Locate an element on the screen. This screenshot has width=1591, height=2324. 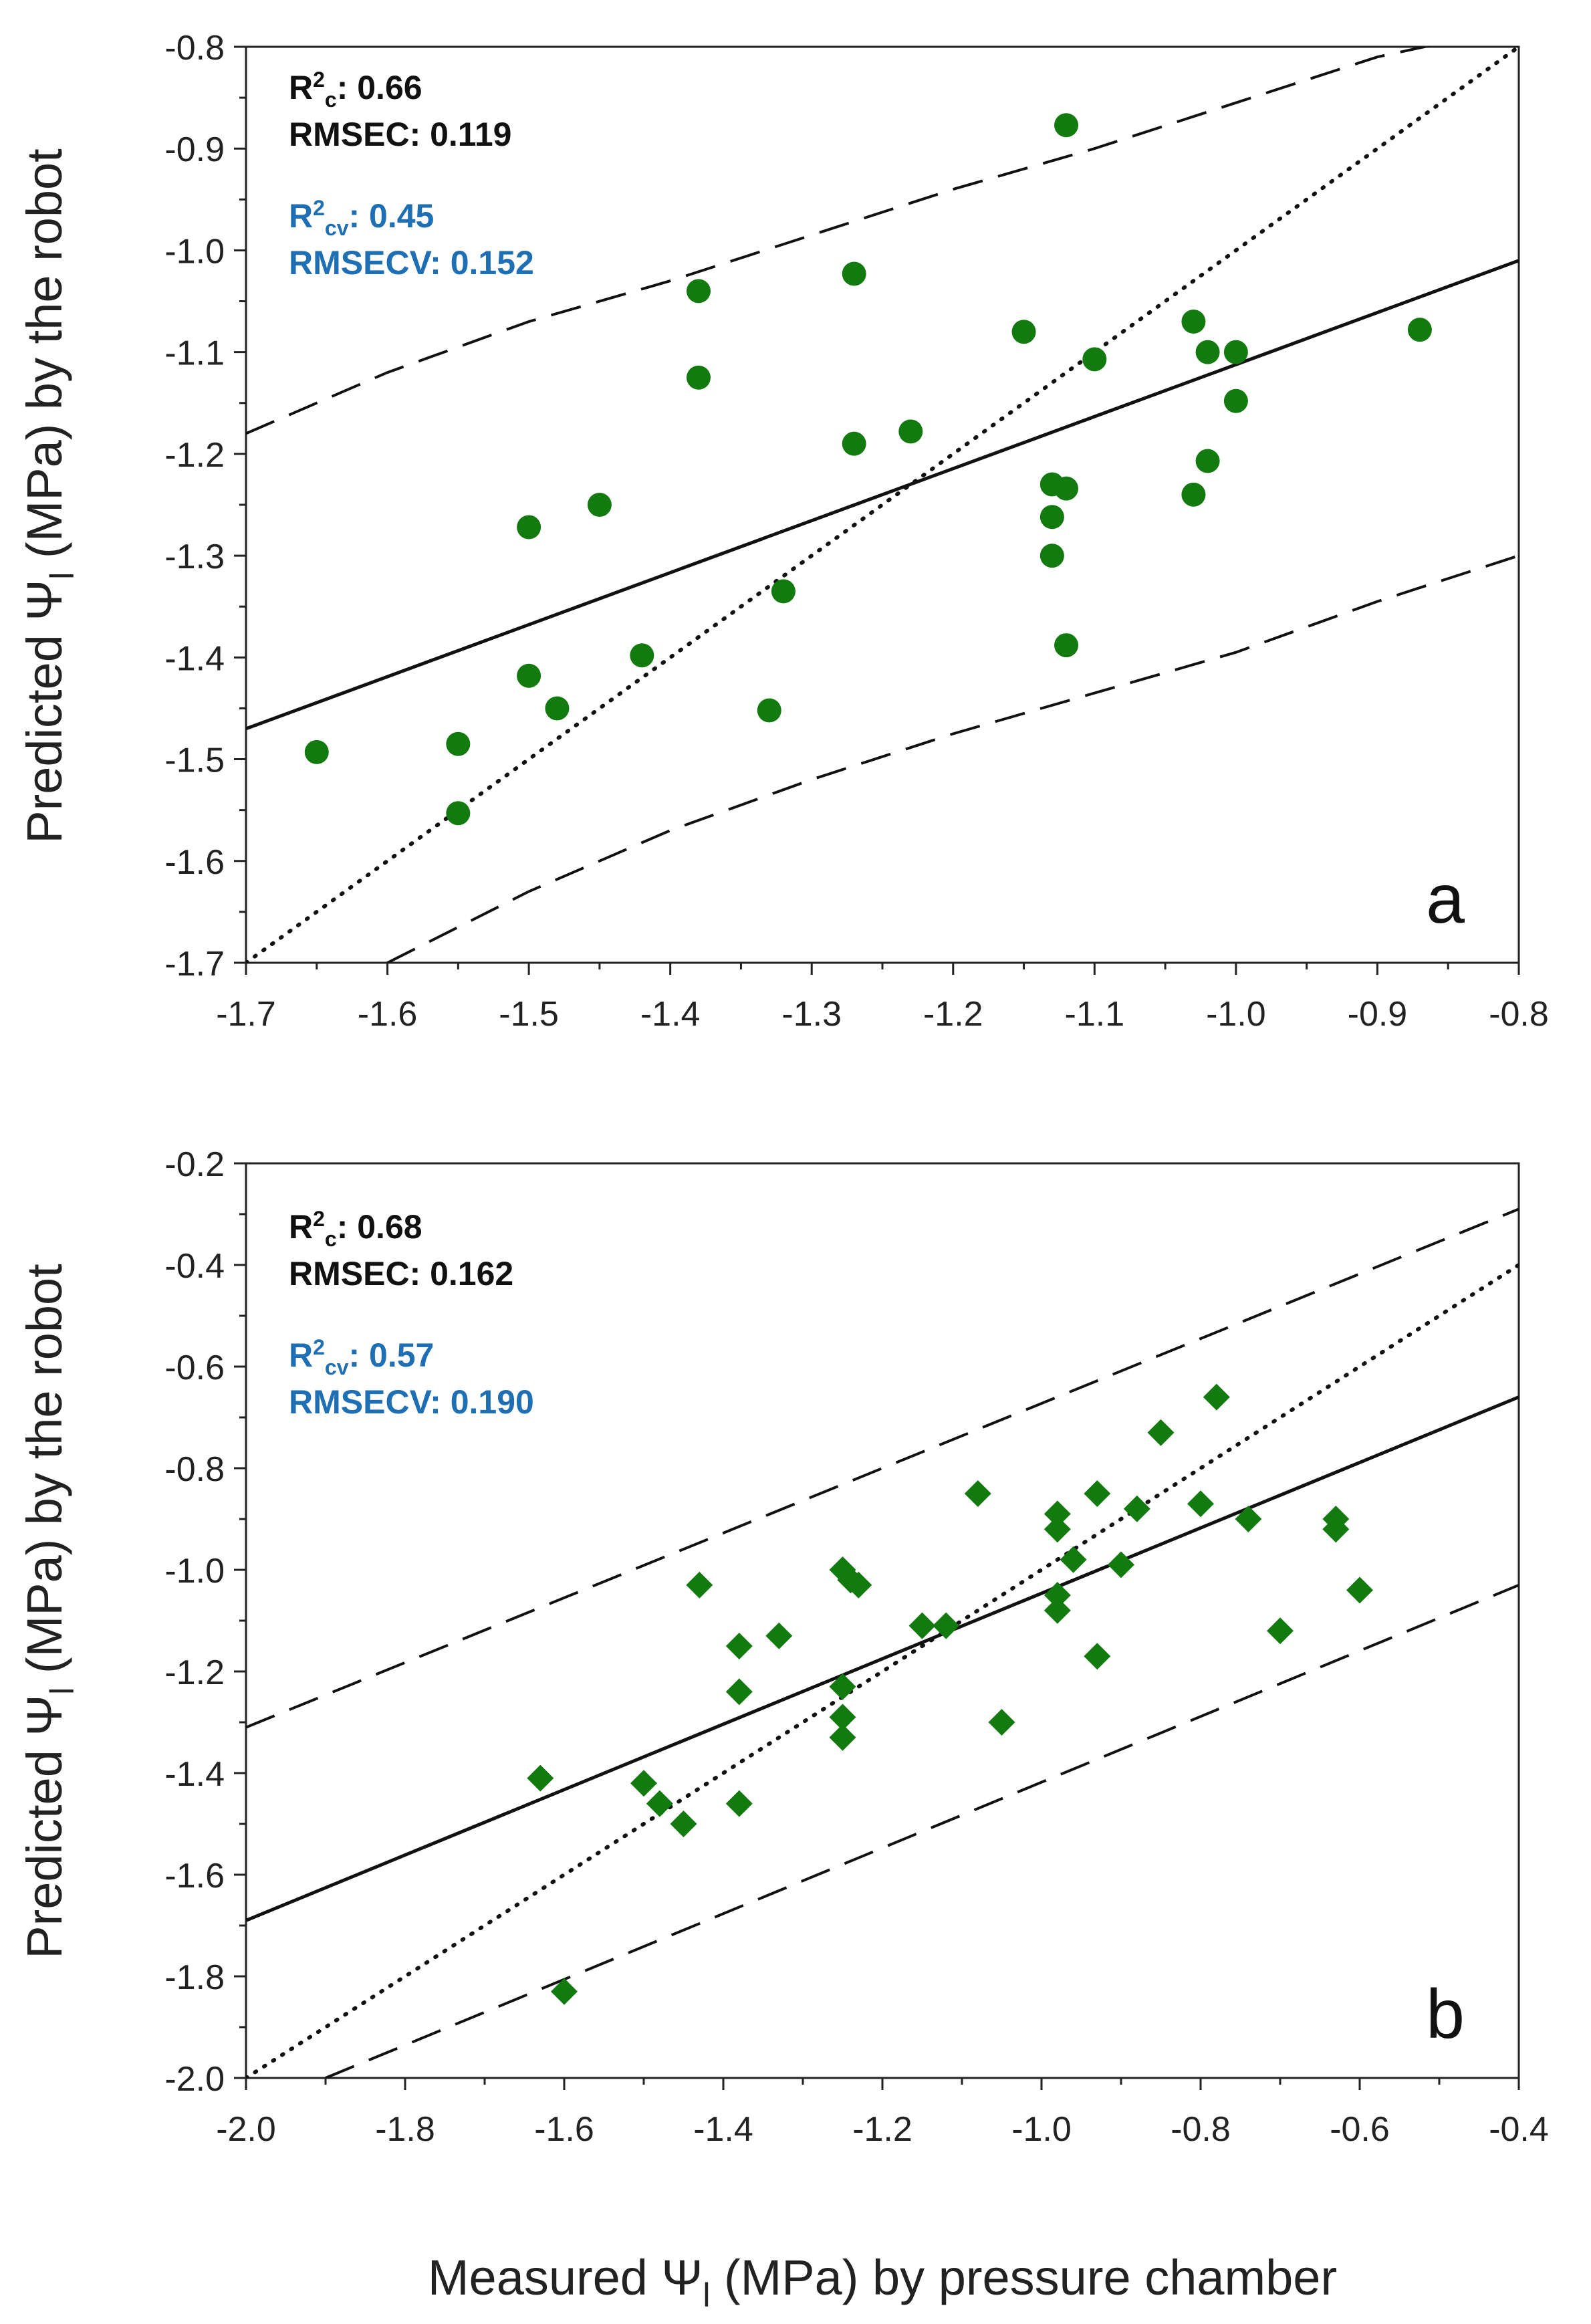
panel-b-x-tick-label: -1.4 is located at coordinates (723, 2129).